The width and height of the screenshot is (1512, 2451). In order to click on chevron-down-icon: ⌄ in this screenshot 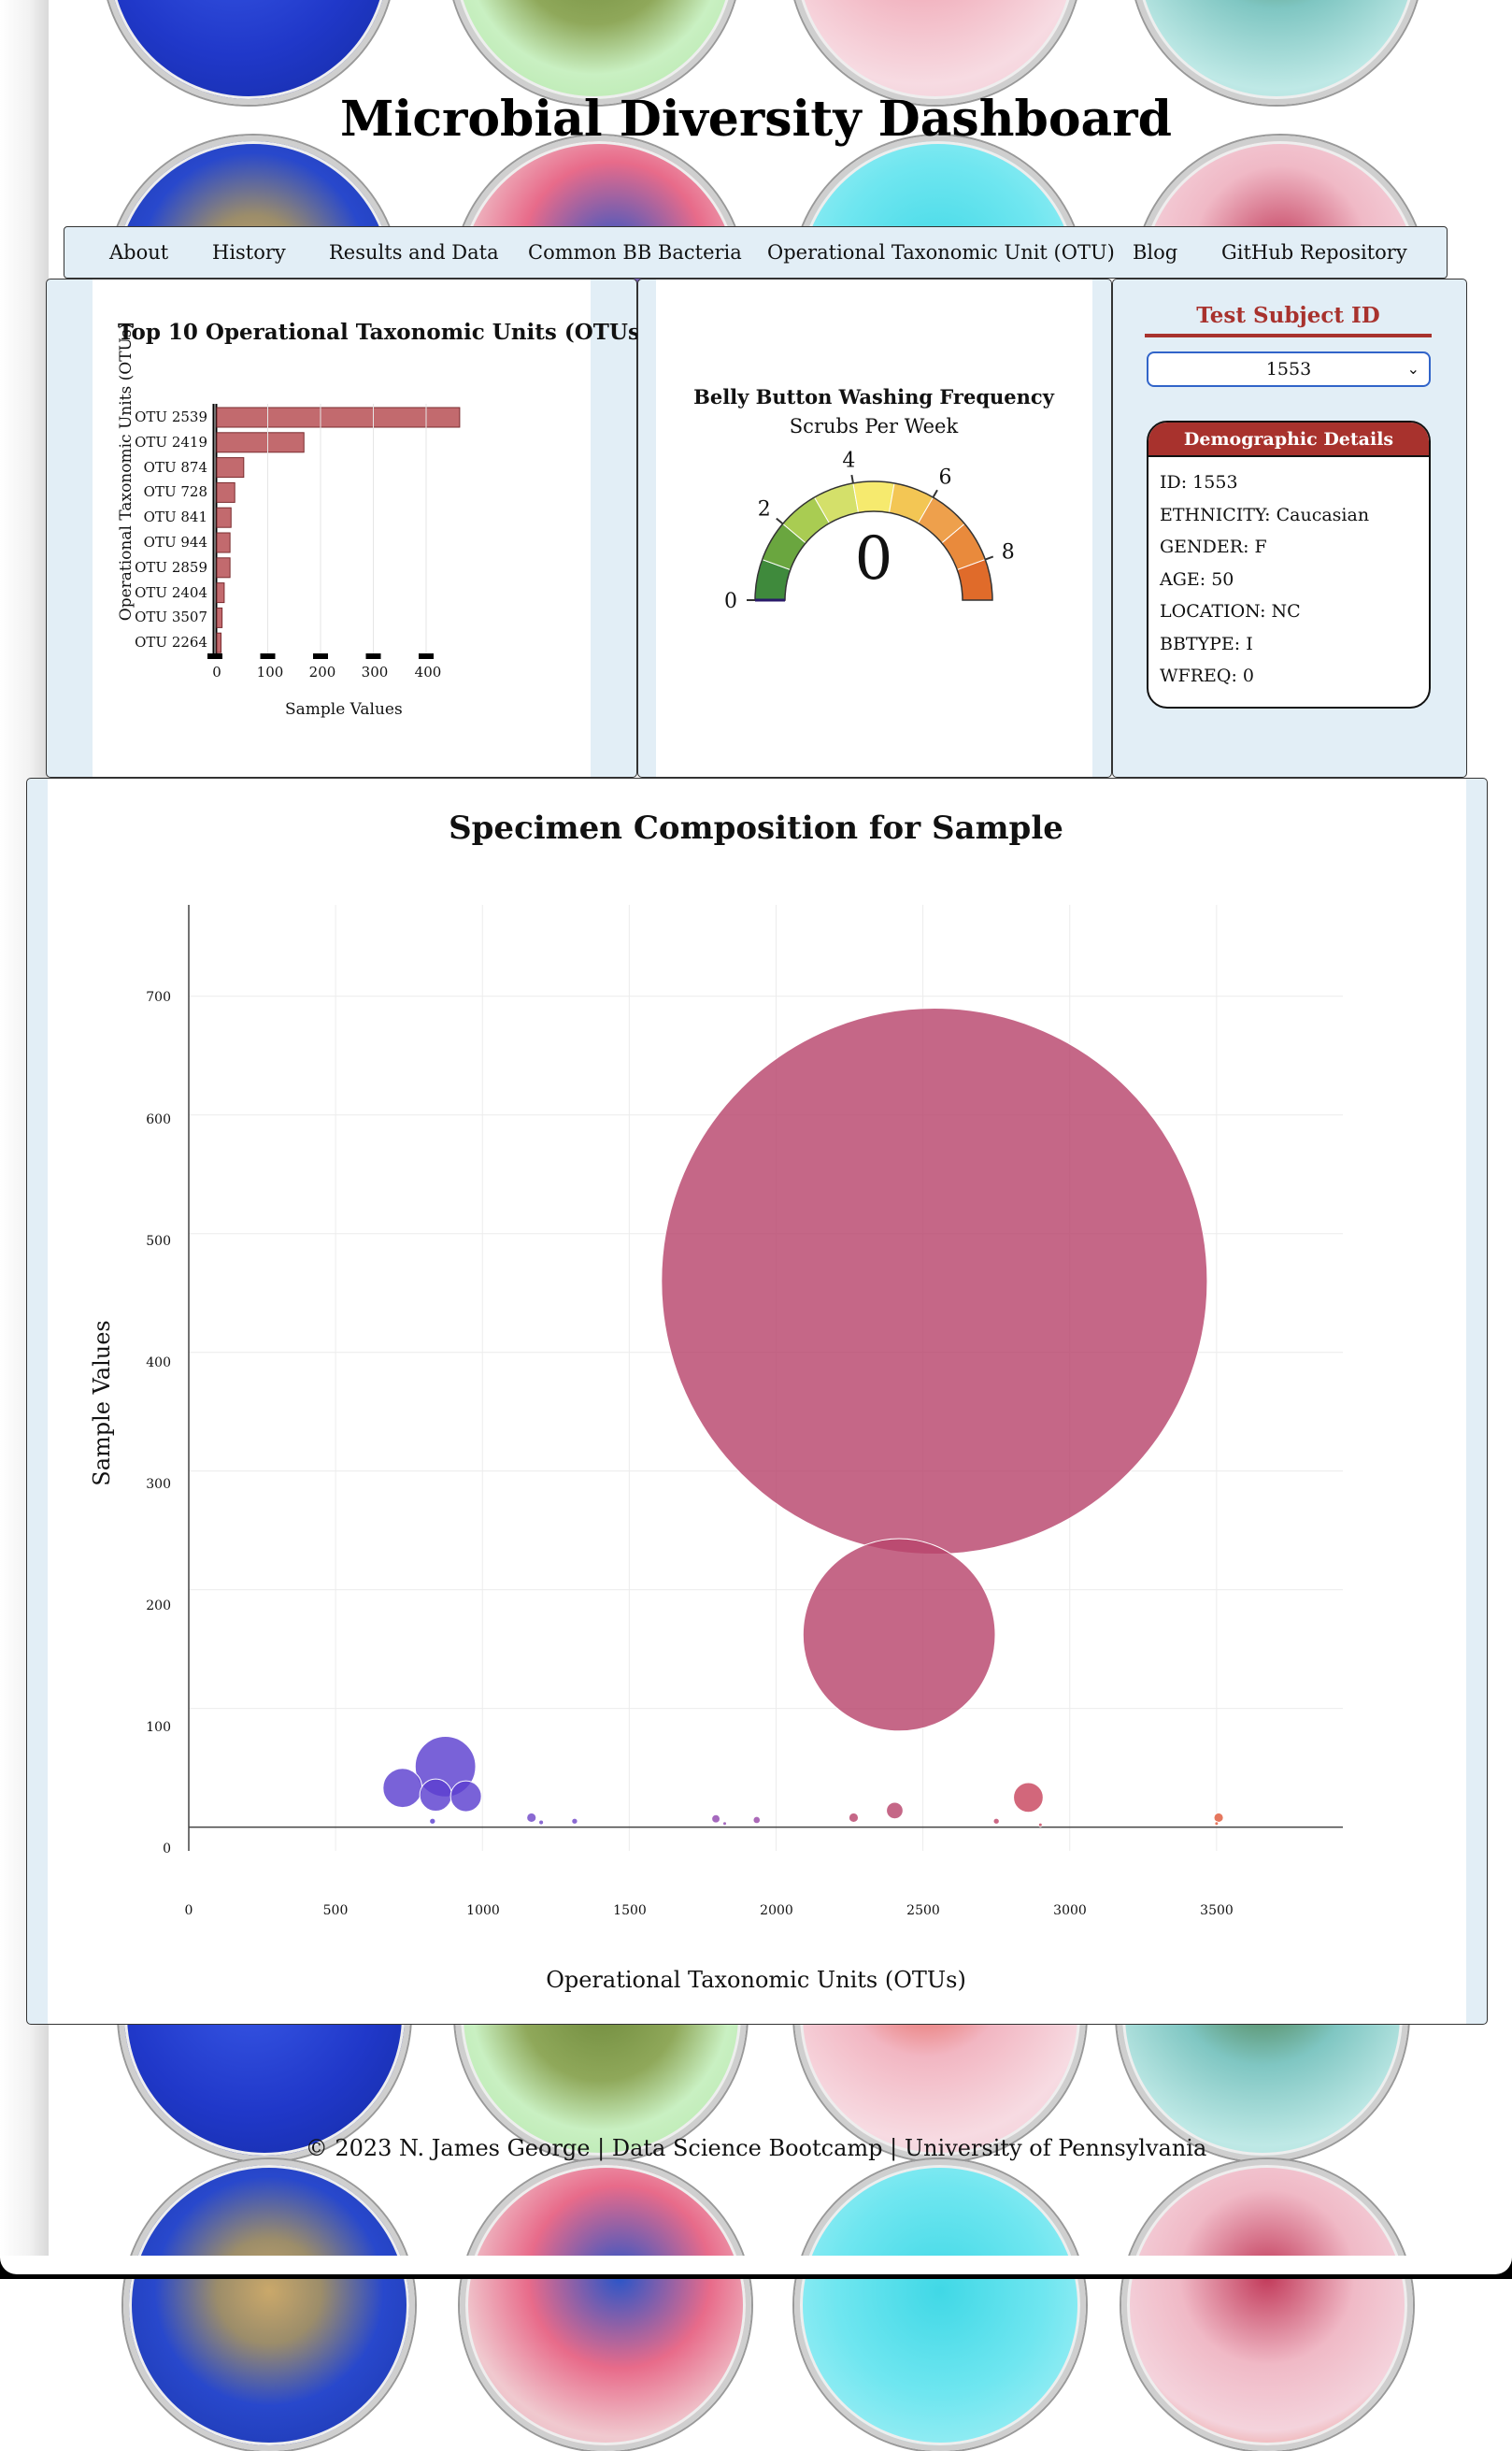, I will do `click(1412, 369)`.